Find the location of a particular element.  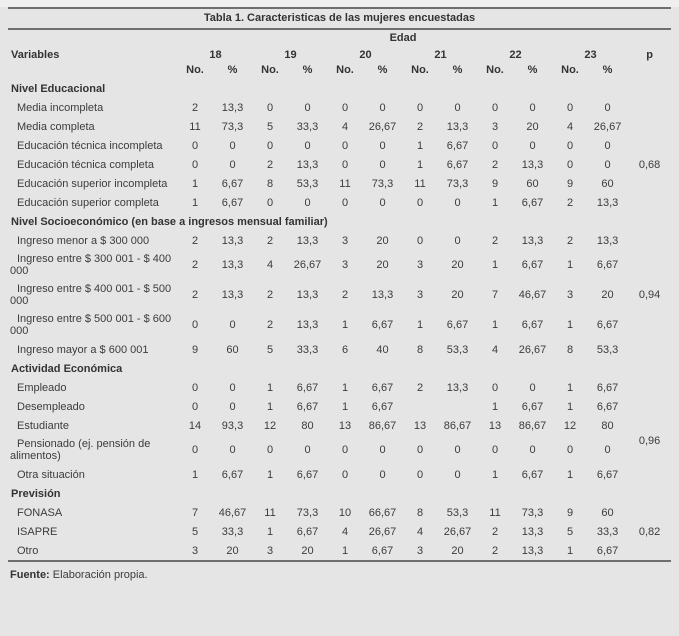

section-header-row: Actividad Económica is located at coordinates (339, 368).